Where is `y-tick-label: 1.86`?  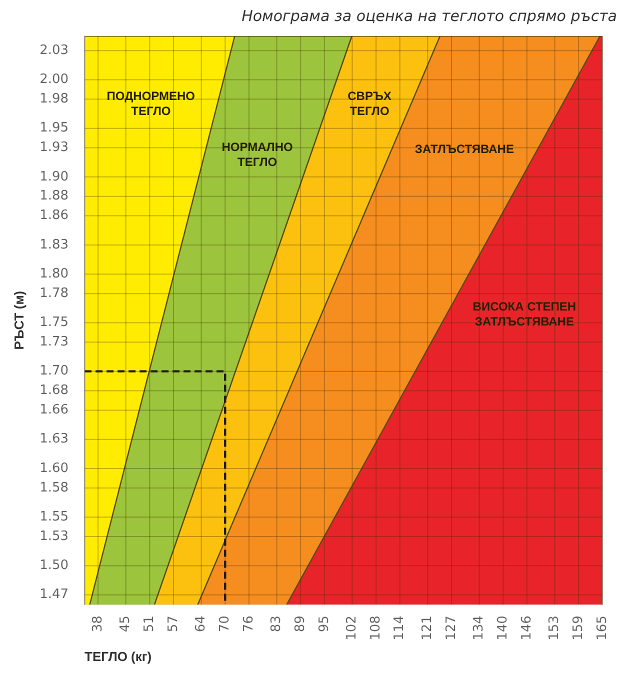 y-tick-label: 1.86 is located at coordinates (54, 216).